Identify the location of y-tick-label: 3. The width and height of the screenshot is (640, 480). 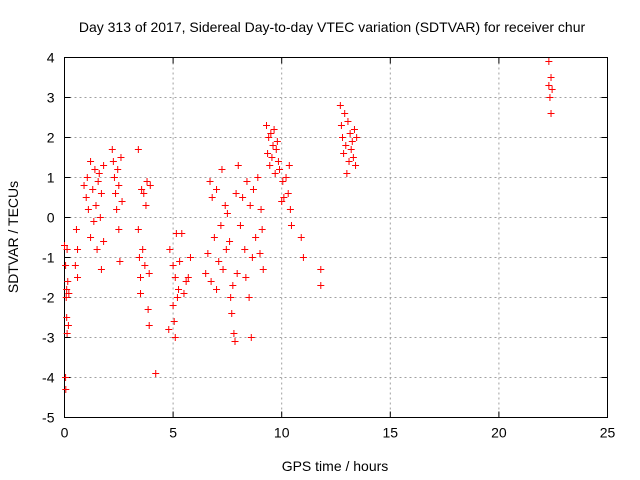
(51, 98).